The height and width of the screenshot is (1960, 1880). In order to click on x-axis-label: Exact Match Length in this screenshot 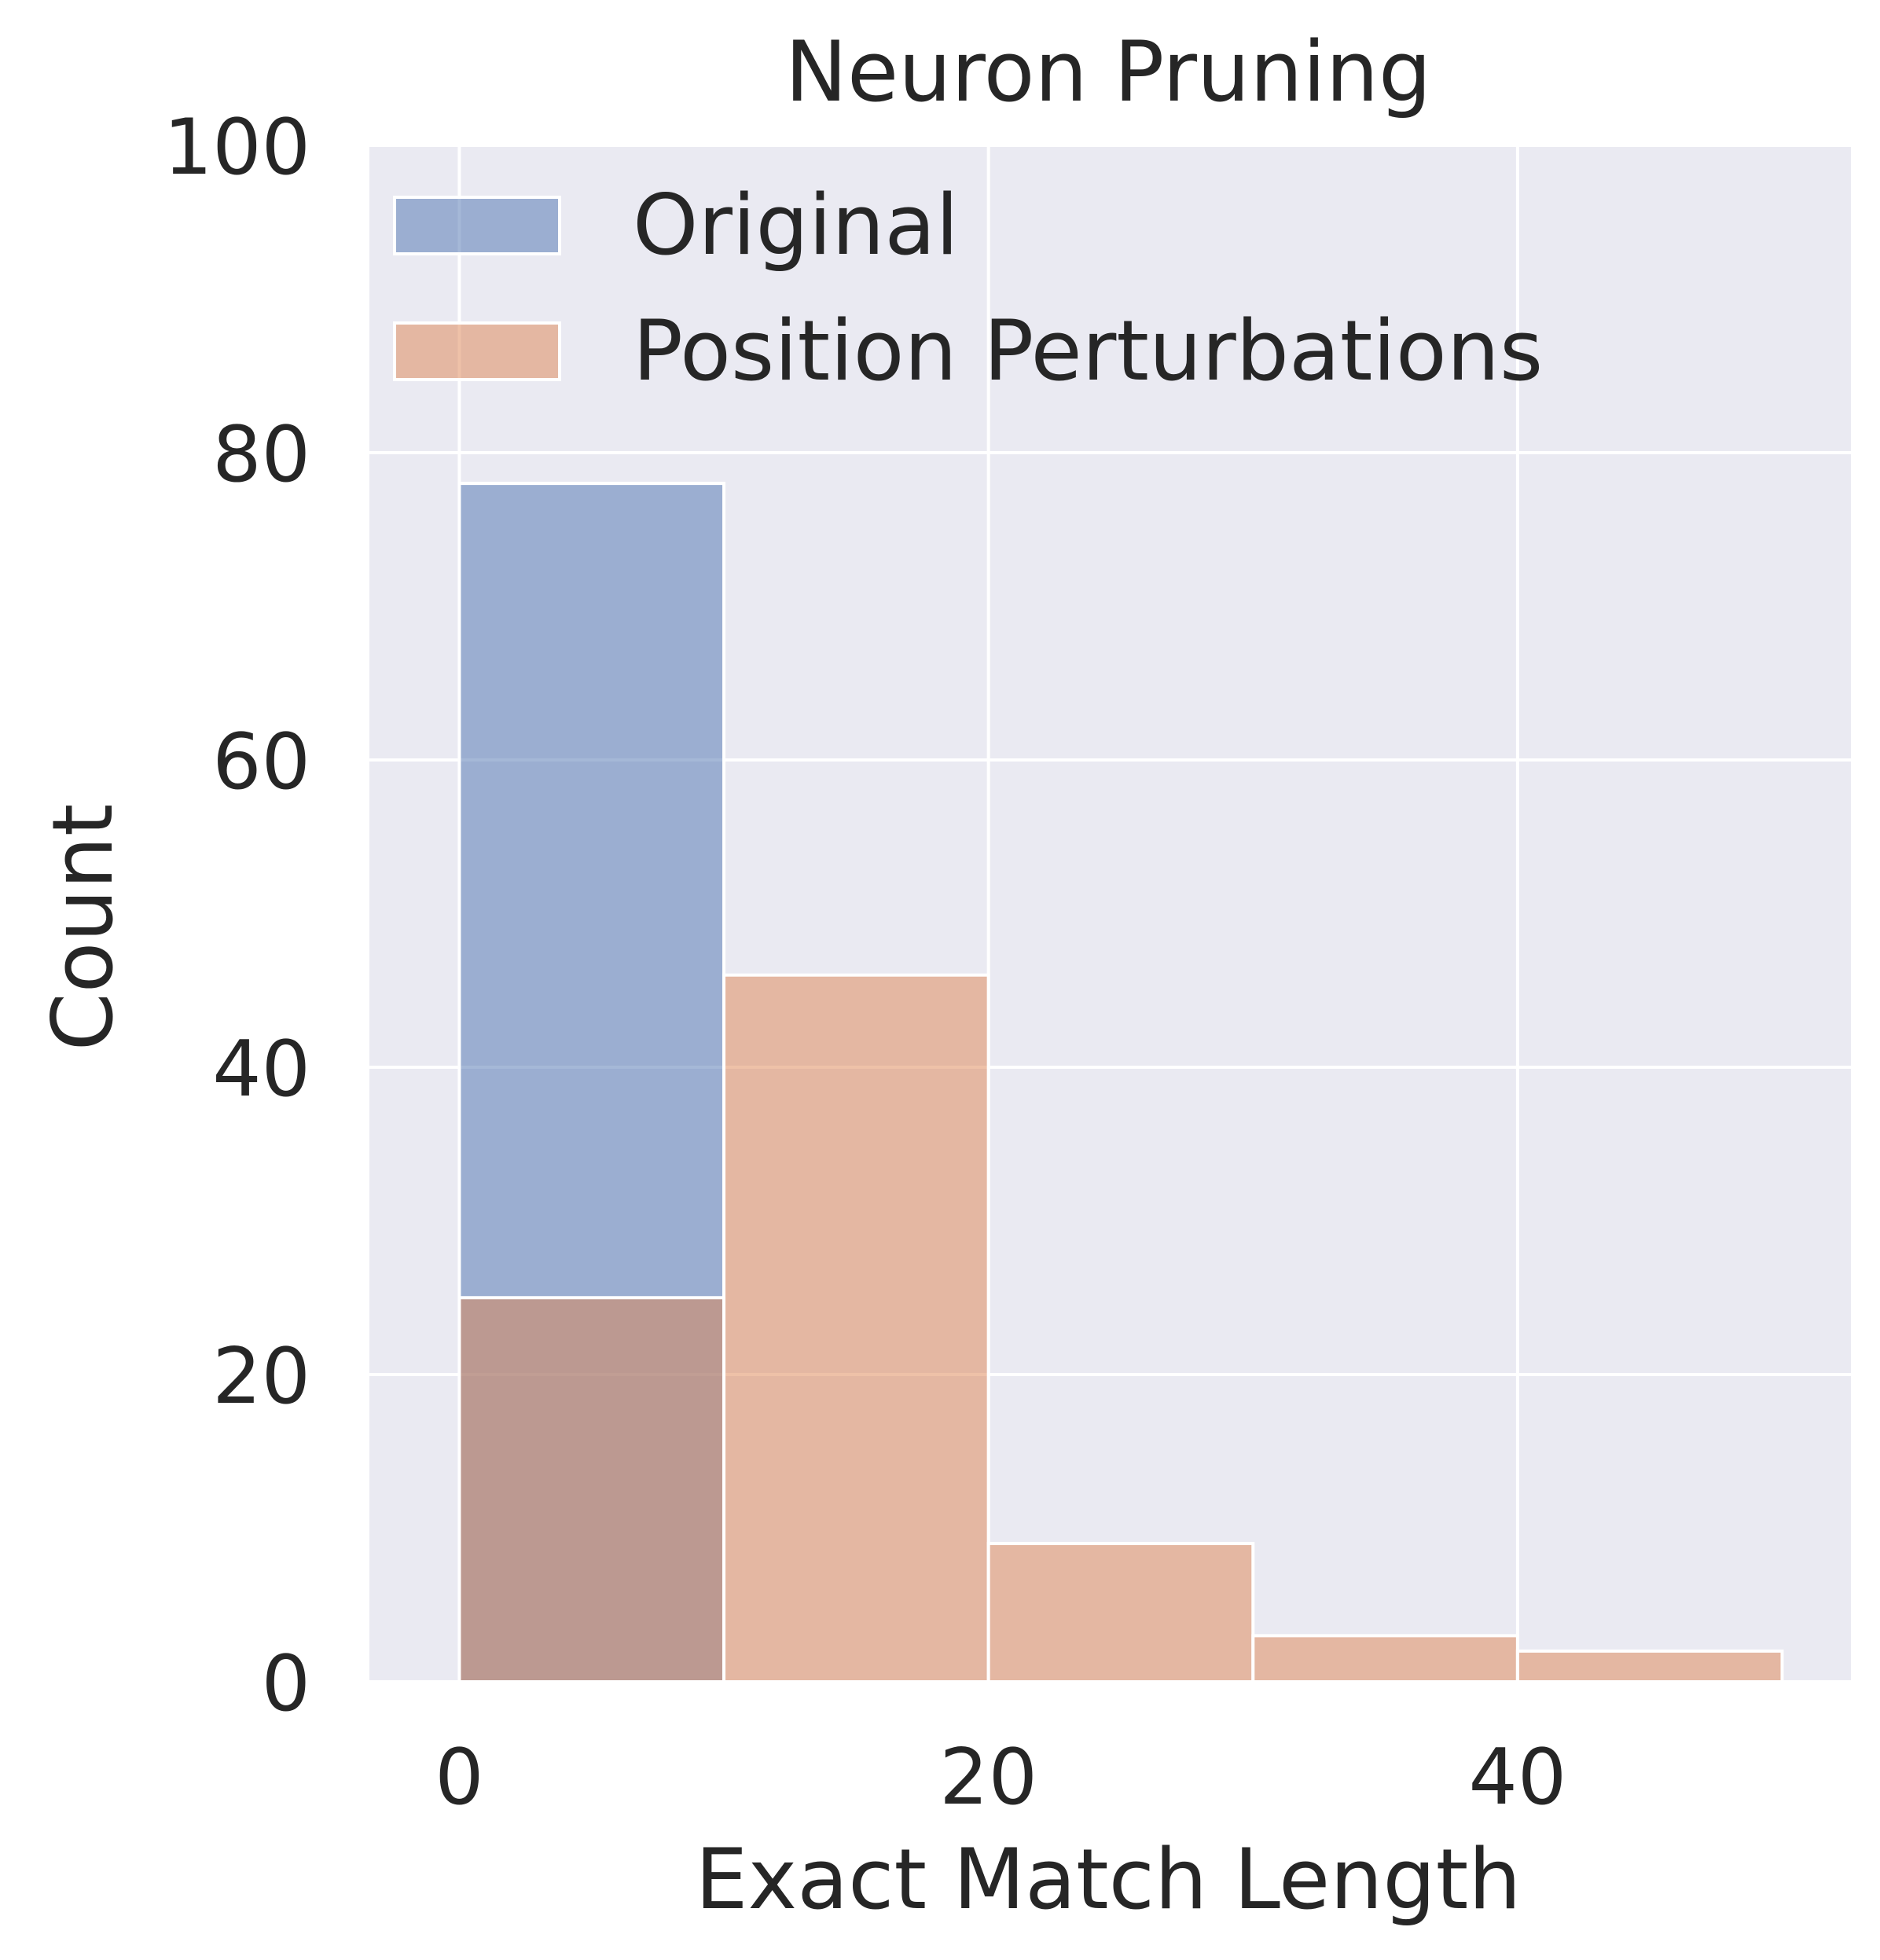, I will do `click(1109, 1879)`.